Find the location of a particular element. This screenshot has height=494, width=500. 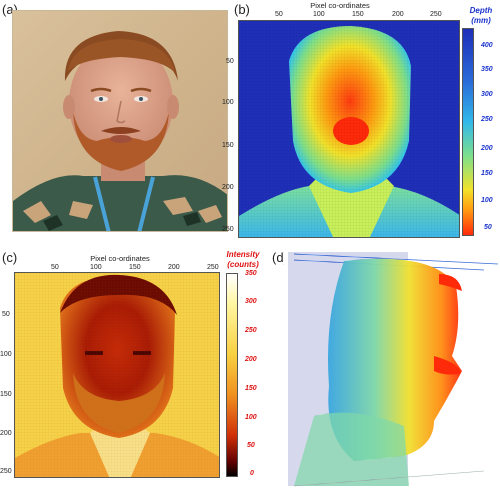

b-colorbar-tick: 150 is located at coordinates (487, 173).